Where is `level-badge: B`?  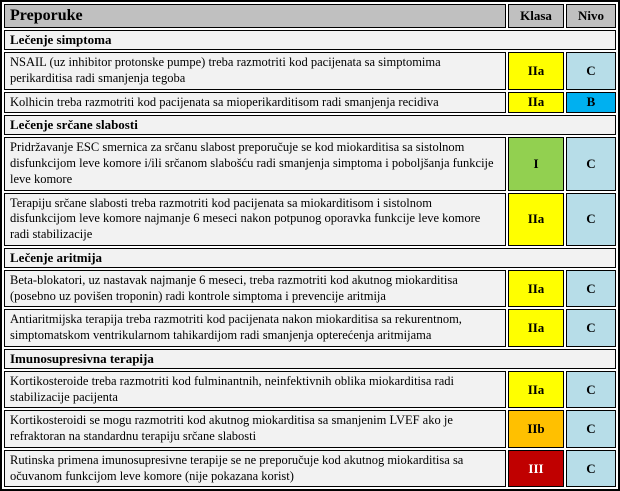
level-badge: B is located at coordinates (591, 102).